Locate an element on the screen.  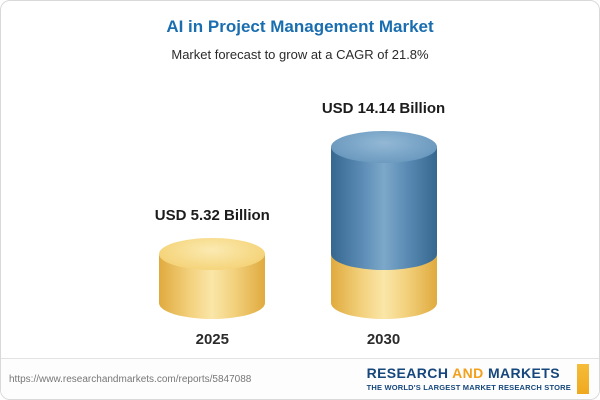
bar-2025 is located at coordinates (212, 278).